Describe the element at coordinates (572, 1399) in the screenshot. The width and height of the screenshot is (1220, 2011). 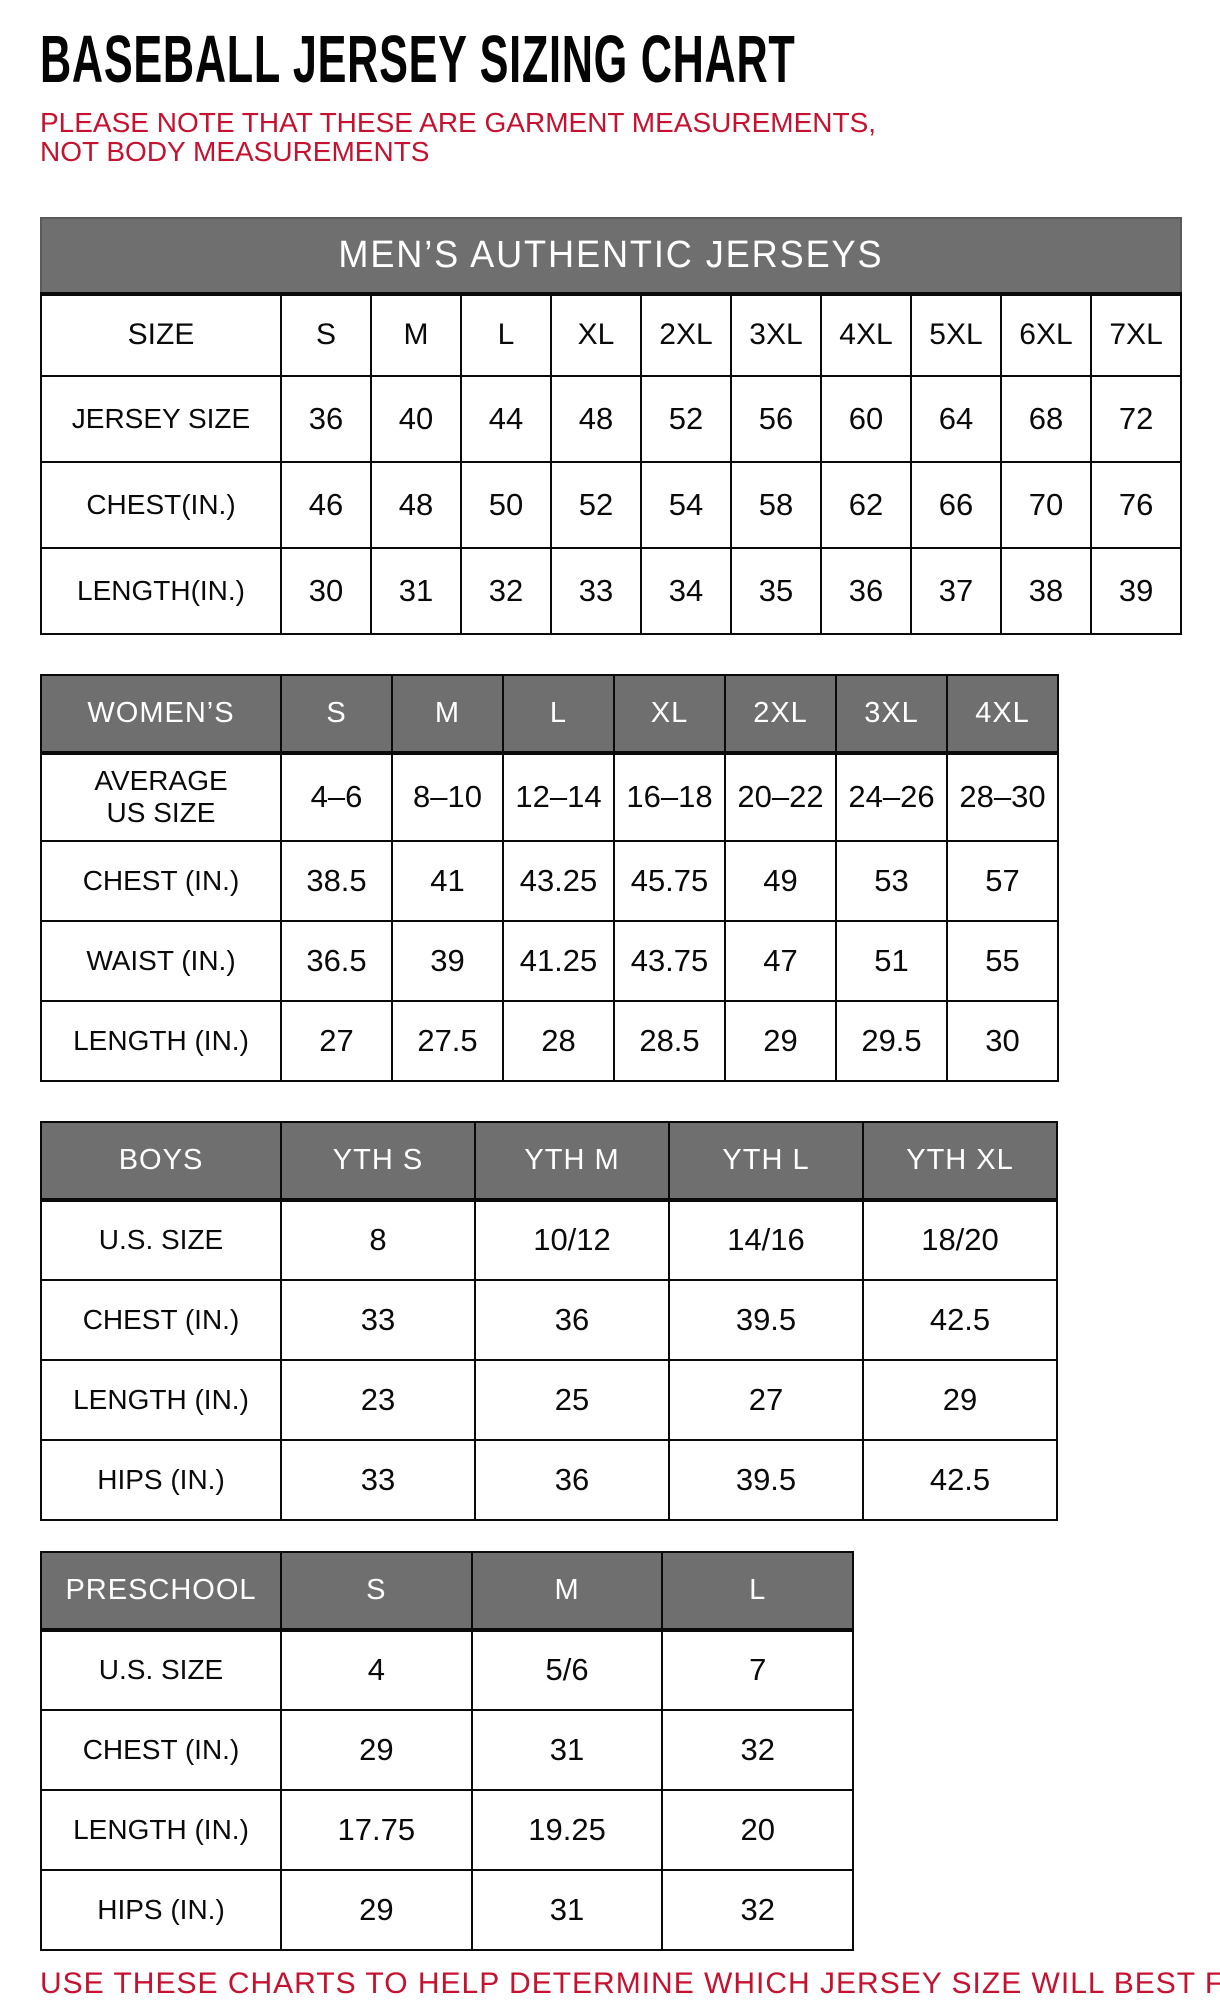
I see `value-cell: 25` at that location.